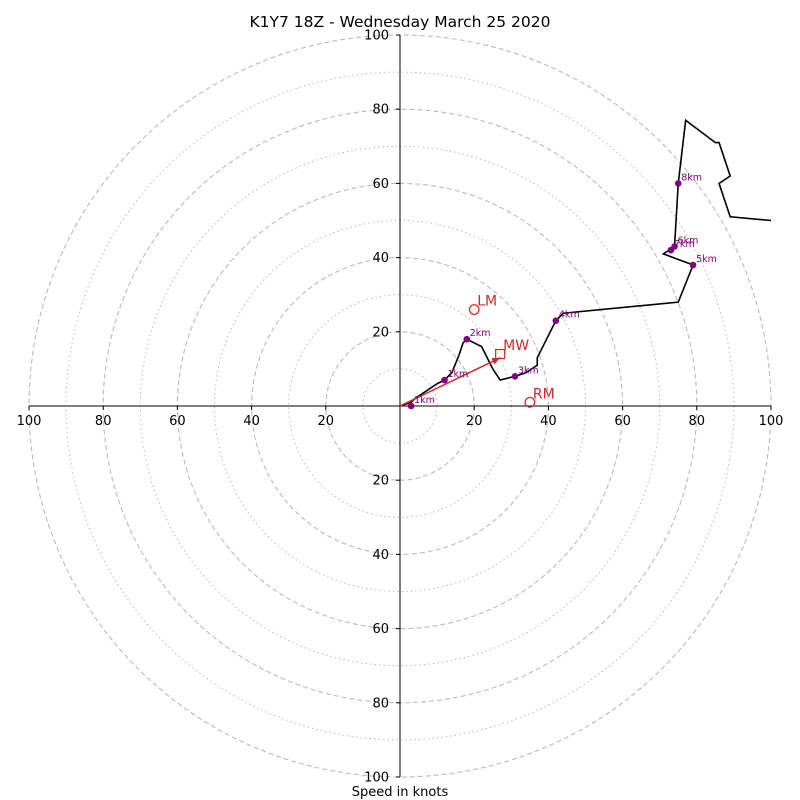 This screenshot has height=800, width=800. What do you see at coordinates (480, 333) in the screenshot?
I see `height-marker-label: 2km` at bounding box center [480, 333].